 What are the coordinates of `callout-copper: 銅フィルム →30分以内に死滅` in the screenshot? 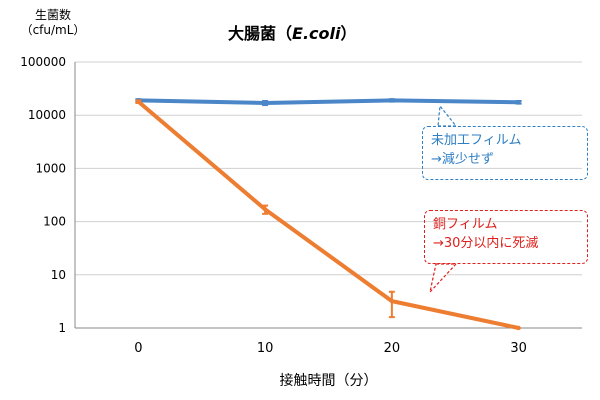 It's located at (506, 237).